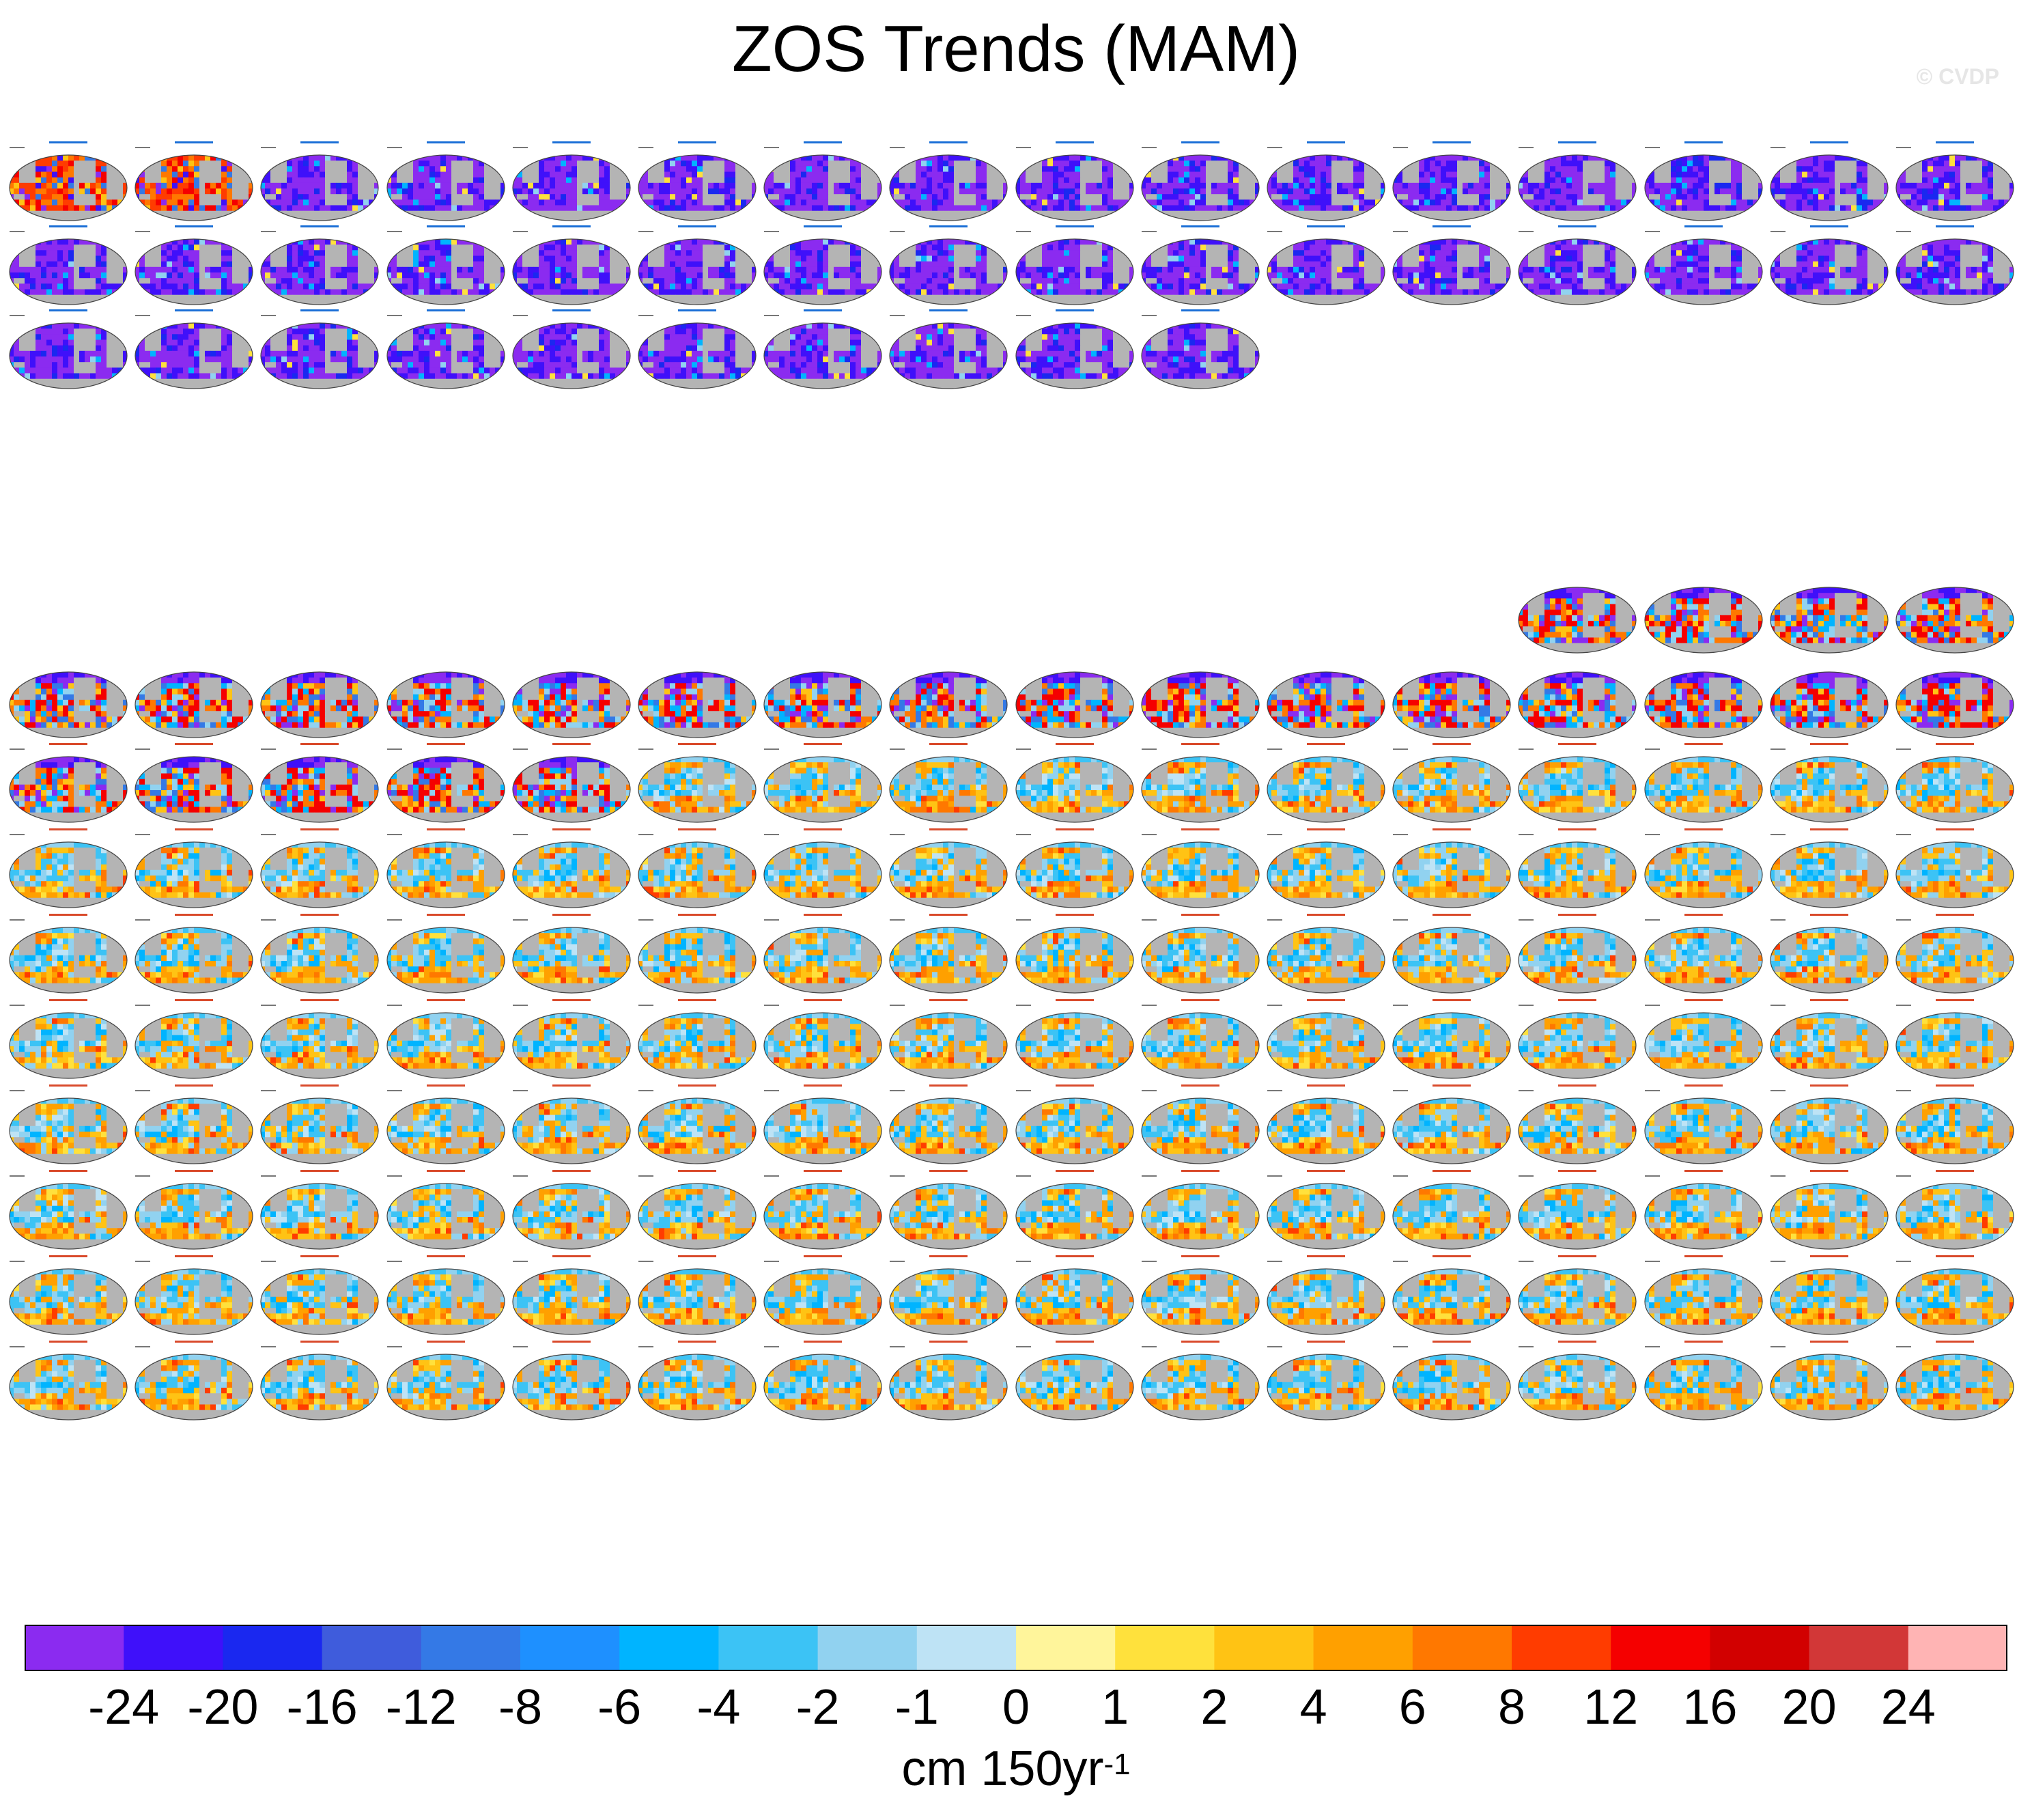  What do you see at coordinates (1016, 49) in the screenshot?
I see `figure-title: ZOS Trends (MAM)` at bounding box center [1016, 49].